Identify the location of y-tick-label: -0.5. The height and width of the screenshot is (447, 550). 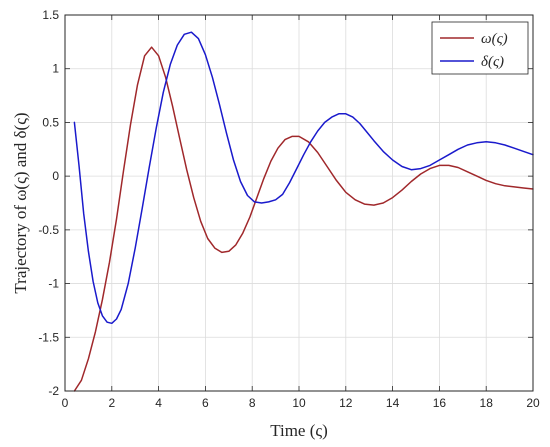
(48, 230).